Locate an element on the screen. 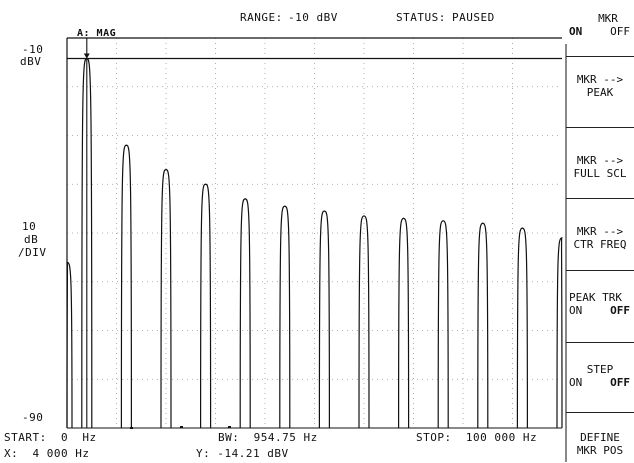  y-scale-per: /DIV is located at coordinates (32, 252).